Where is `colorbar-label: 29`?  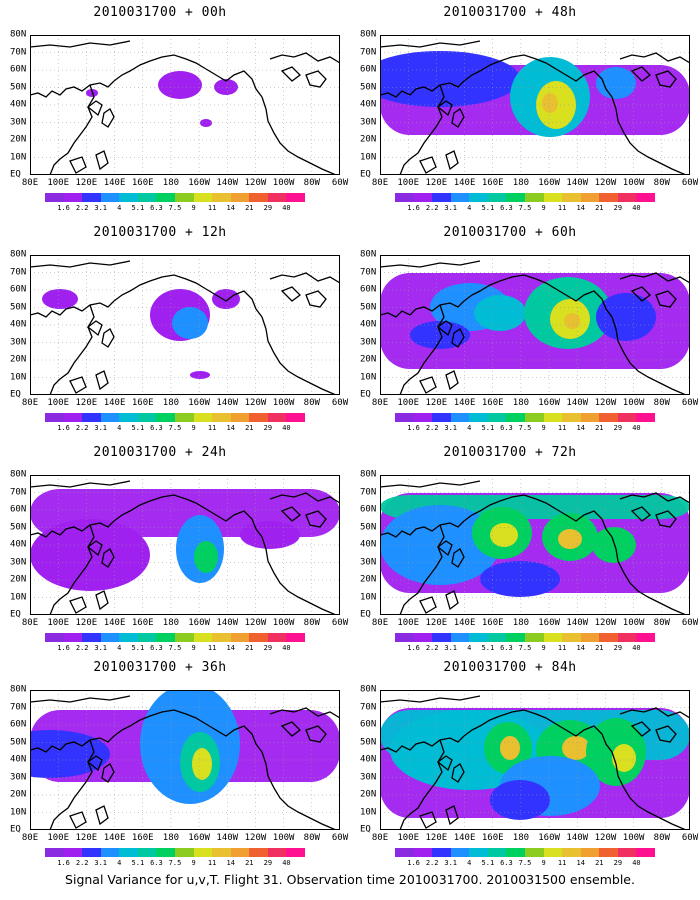 colorbar-label: 29 is located at coordinates (618, 208).